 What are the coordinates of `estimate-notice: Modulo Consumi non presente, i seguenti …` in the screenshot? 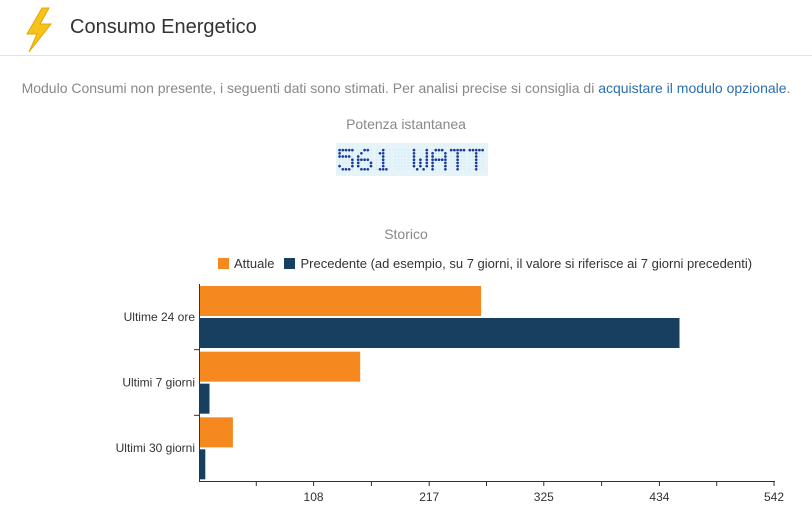 It's located at (406, 88).